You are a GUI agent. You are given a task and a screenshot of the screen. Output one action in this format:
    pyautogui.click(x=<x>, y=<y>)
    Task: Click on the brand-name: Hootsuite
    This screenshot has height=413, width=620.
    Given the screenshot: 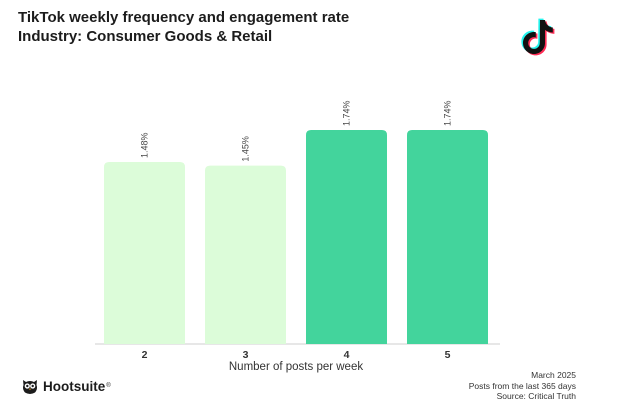 What is the action you would take?
    pyautogui.click(x=74, y=386)
    